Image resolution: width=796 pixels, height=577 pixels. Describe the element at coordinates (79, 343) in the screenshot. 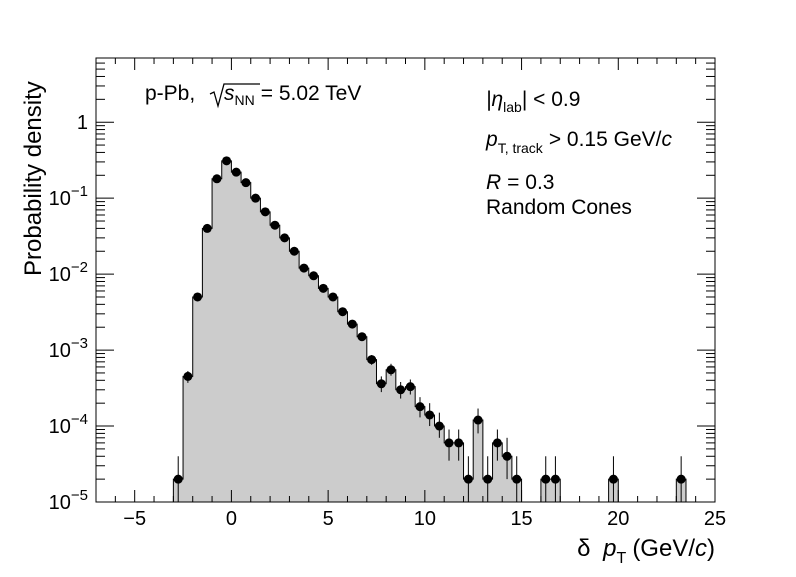

I see `y-tick-label-exponent: −3` at that location.